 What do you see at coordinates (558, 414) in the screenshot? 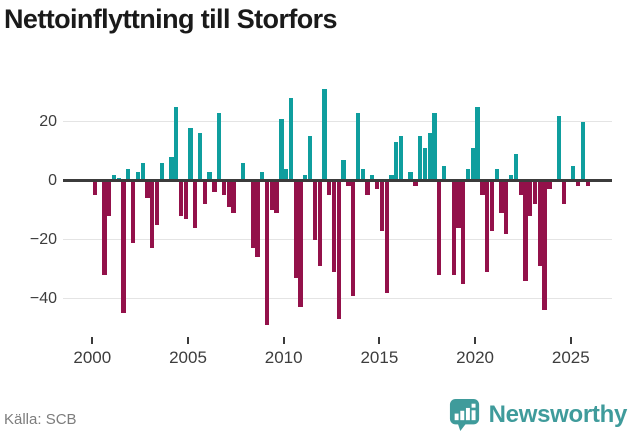
I see `newsworthy-logo-text: Newsworthy` at bounding box center [558, 414].